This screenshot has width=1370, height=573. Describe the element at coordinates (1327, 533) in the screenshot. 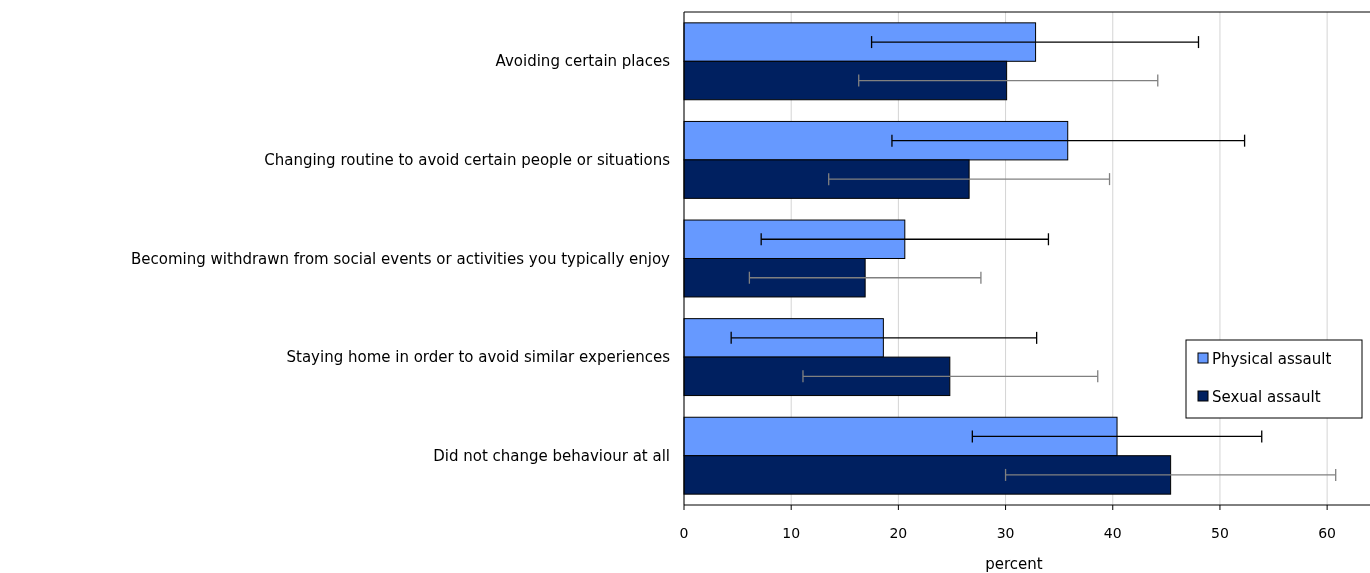

I see `x-tick-label: 60` at that location.